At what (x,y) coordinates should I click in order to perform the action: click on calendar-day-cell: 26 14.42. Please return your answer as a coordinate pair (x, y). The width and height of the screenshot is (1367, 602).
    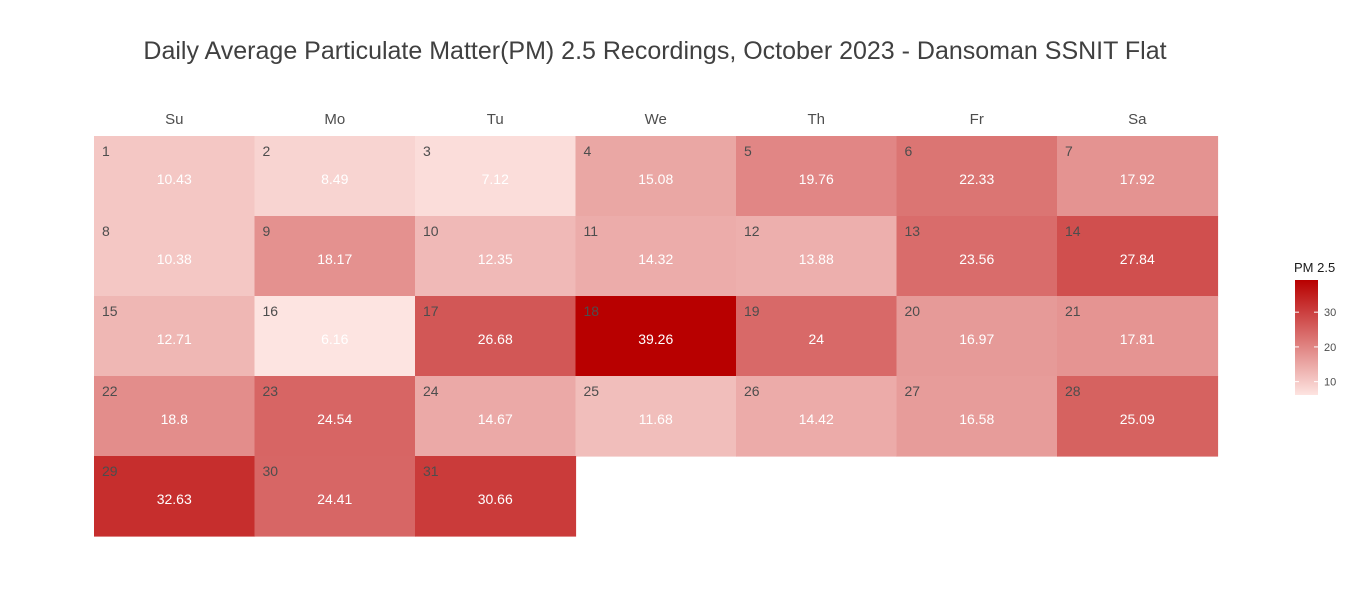
    Looking at the image, I should click on (817, 416).